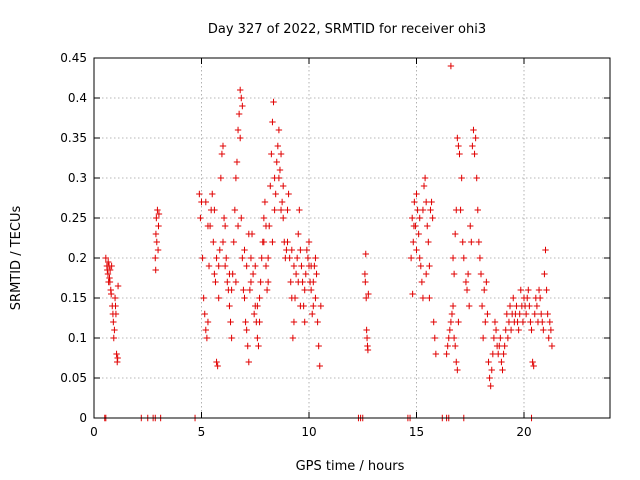 The width and height of the screenshot is (640, 480). I want to click on x-tick-label: 0, so click(94, 432).